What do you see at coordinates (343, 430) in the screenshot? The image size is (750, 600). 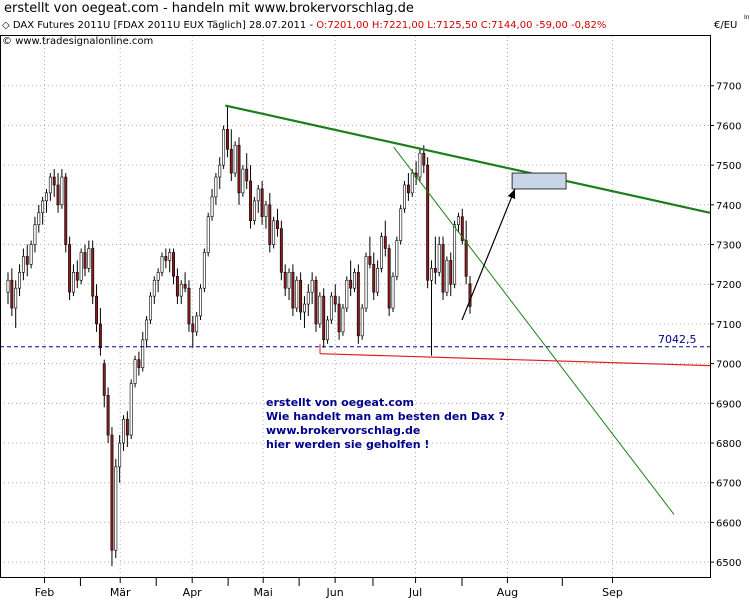 I see `annotation-line: www.brokervorschlag.de` at bounding box center [343, 430].